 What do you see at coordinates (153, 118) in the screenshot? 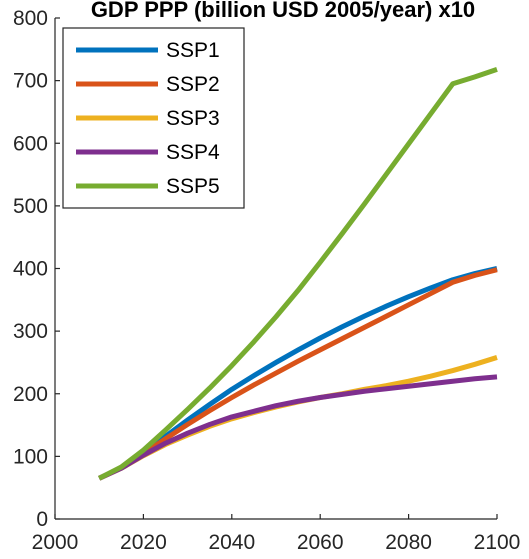
I see `legend: SSP1 SSP2 SSP3 SSP4 SSP5` at bounding box center [153, 118].